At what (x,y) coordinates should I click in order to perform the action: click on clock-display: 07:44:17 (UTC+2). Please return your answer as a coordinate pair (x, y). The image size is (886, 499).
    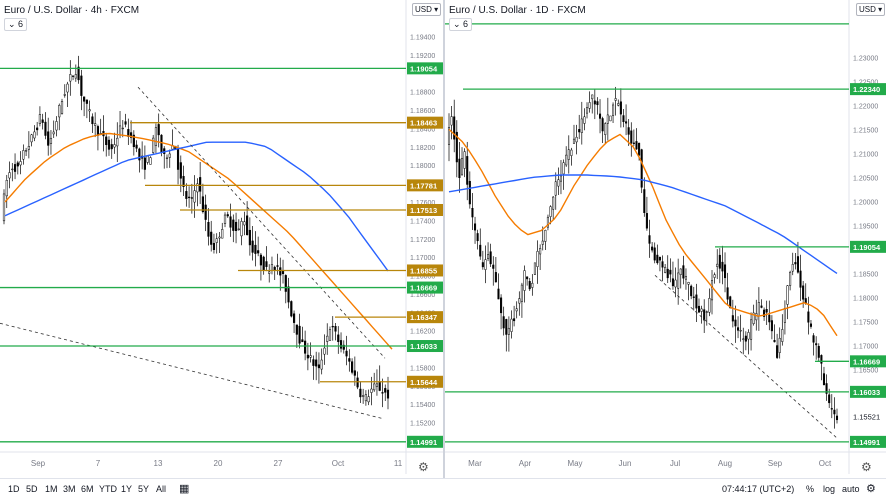
    Looking at the image, I should click on (758, 489).